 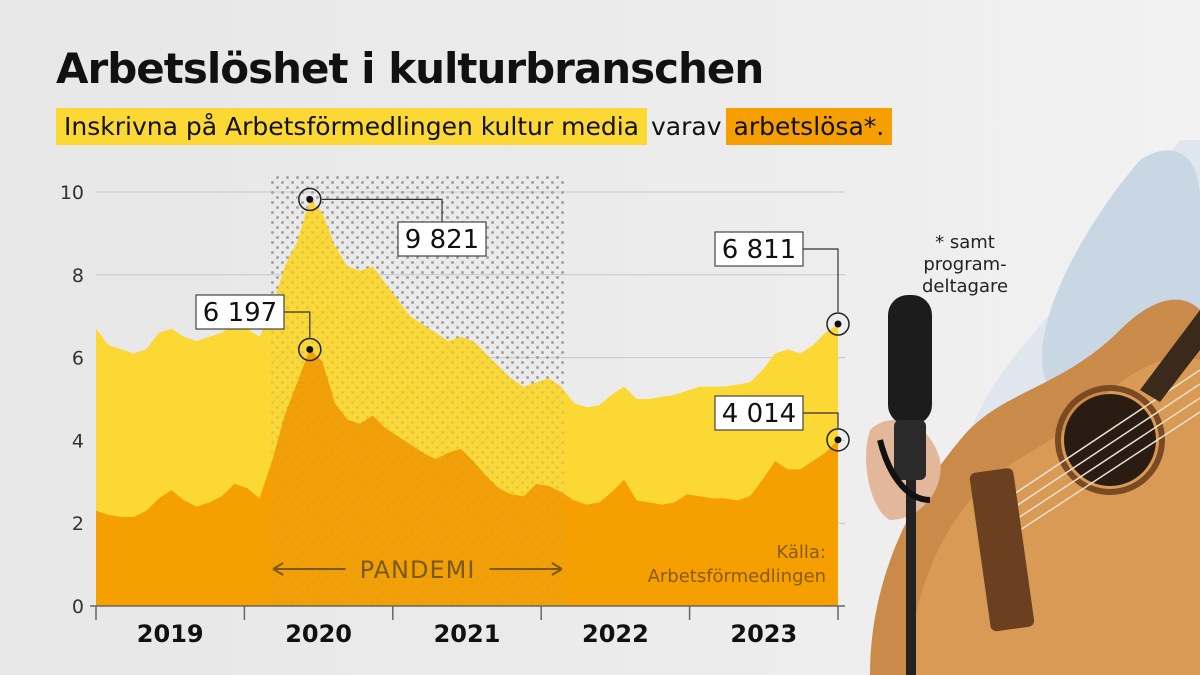 I want to click on pandemic-label-group: PANDEMI, so click(x=417, y=570).